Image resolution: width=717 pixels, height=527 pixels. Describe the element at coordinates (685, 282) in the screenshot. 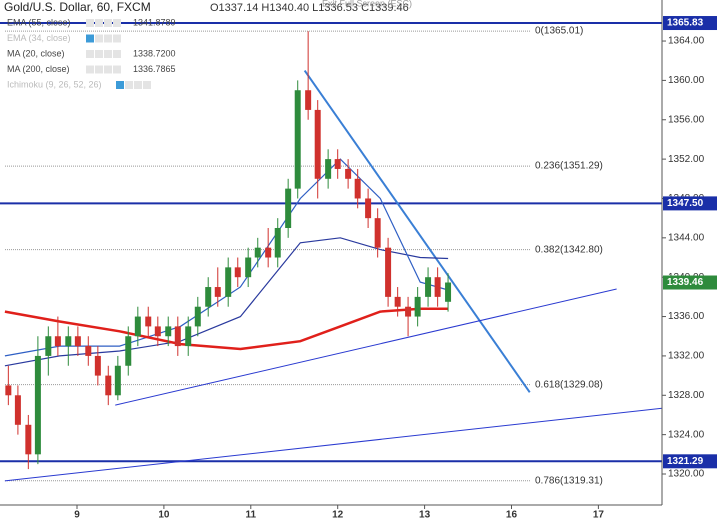

I see `last-price-label: 1339.46` at that location.